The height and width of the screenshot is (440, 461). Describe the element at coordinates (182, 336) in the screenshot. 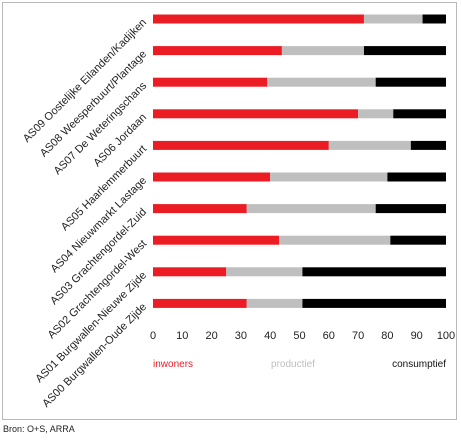

I see `x-tick-label: 10` at that location.